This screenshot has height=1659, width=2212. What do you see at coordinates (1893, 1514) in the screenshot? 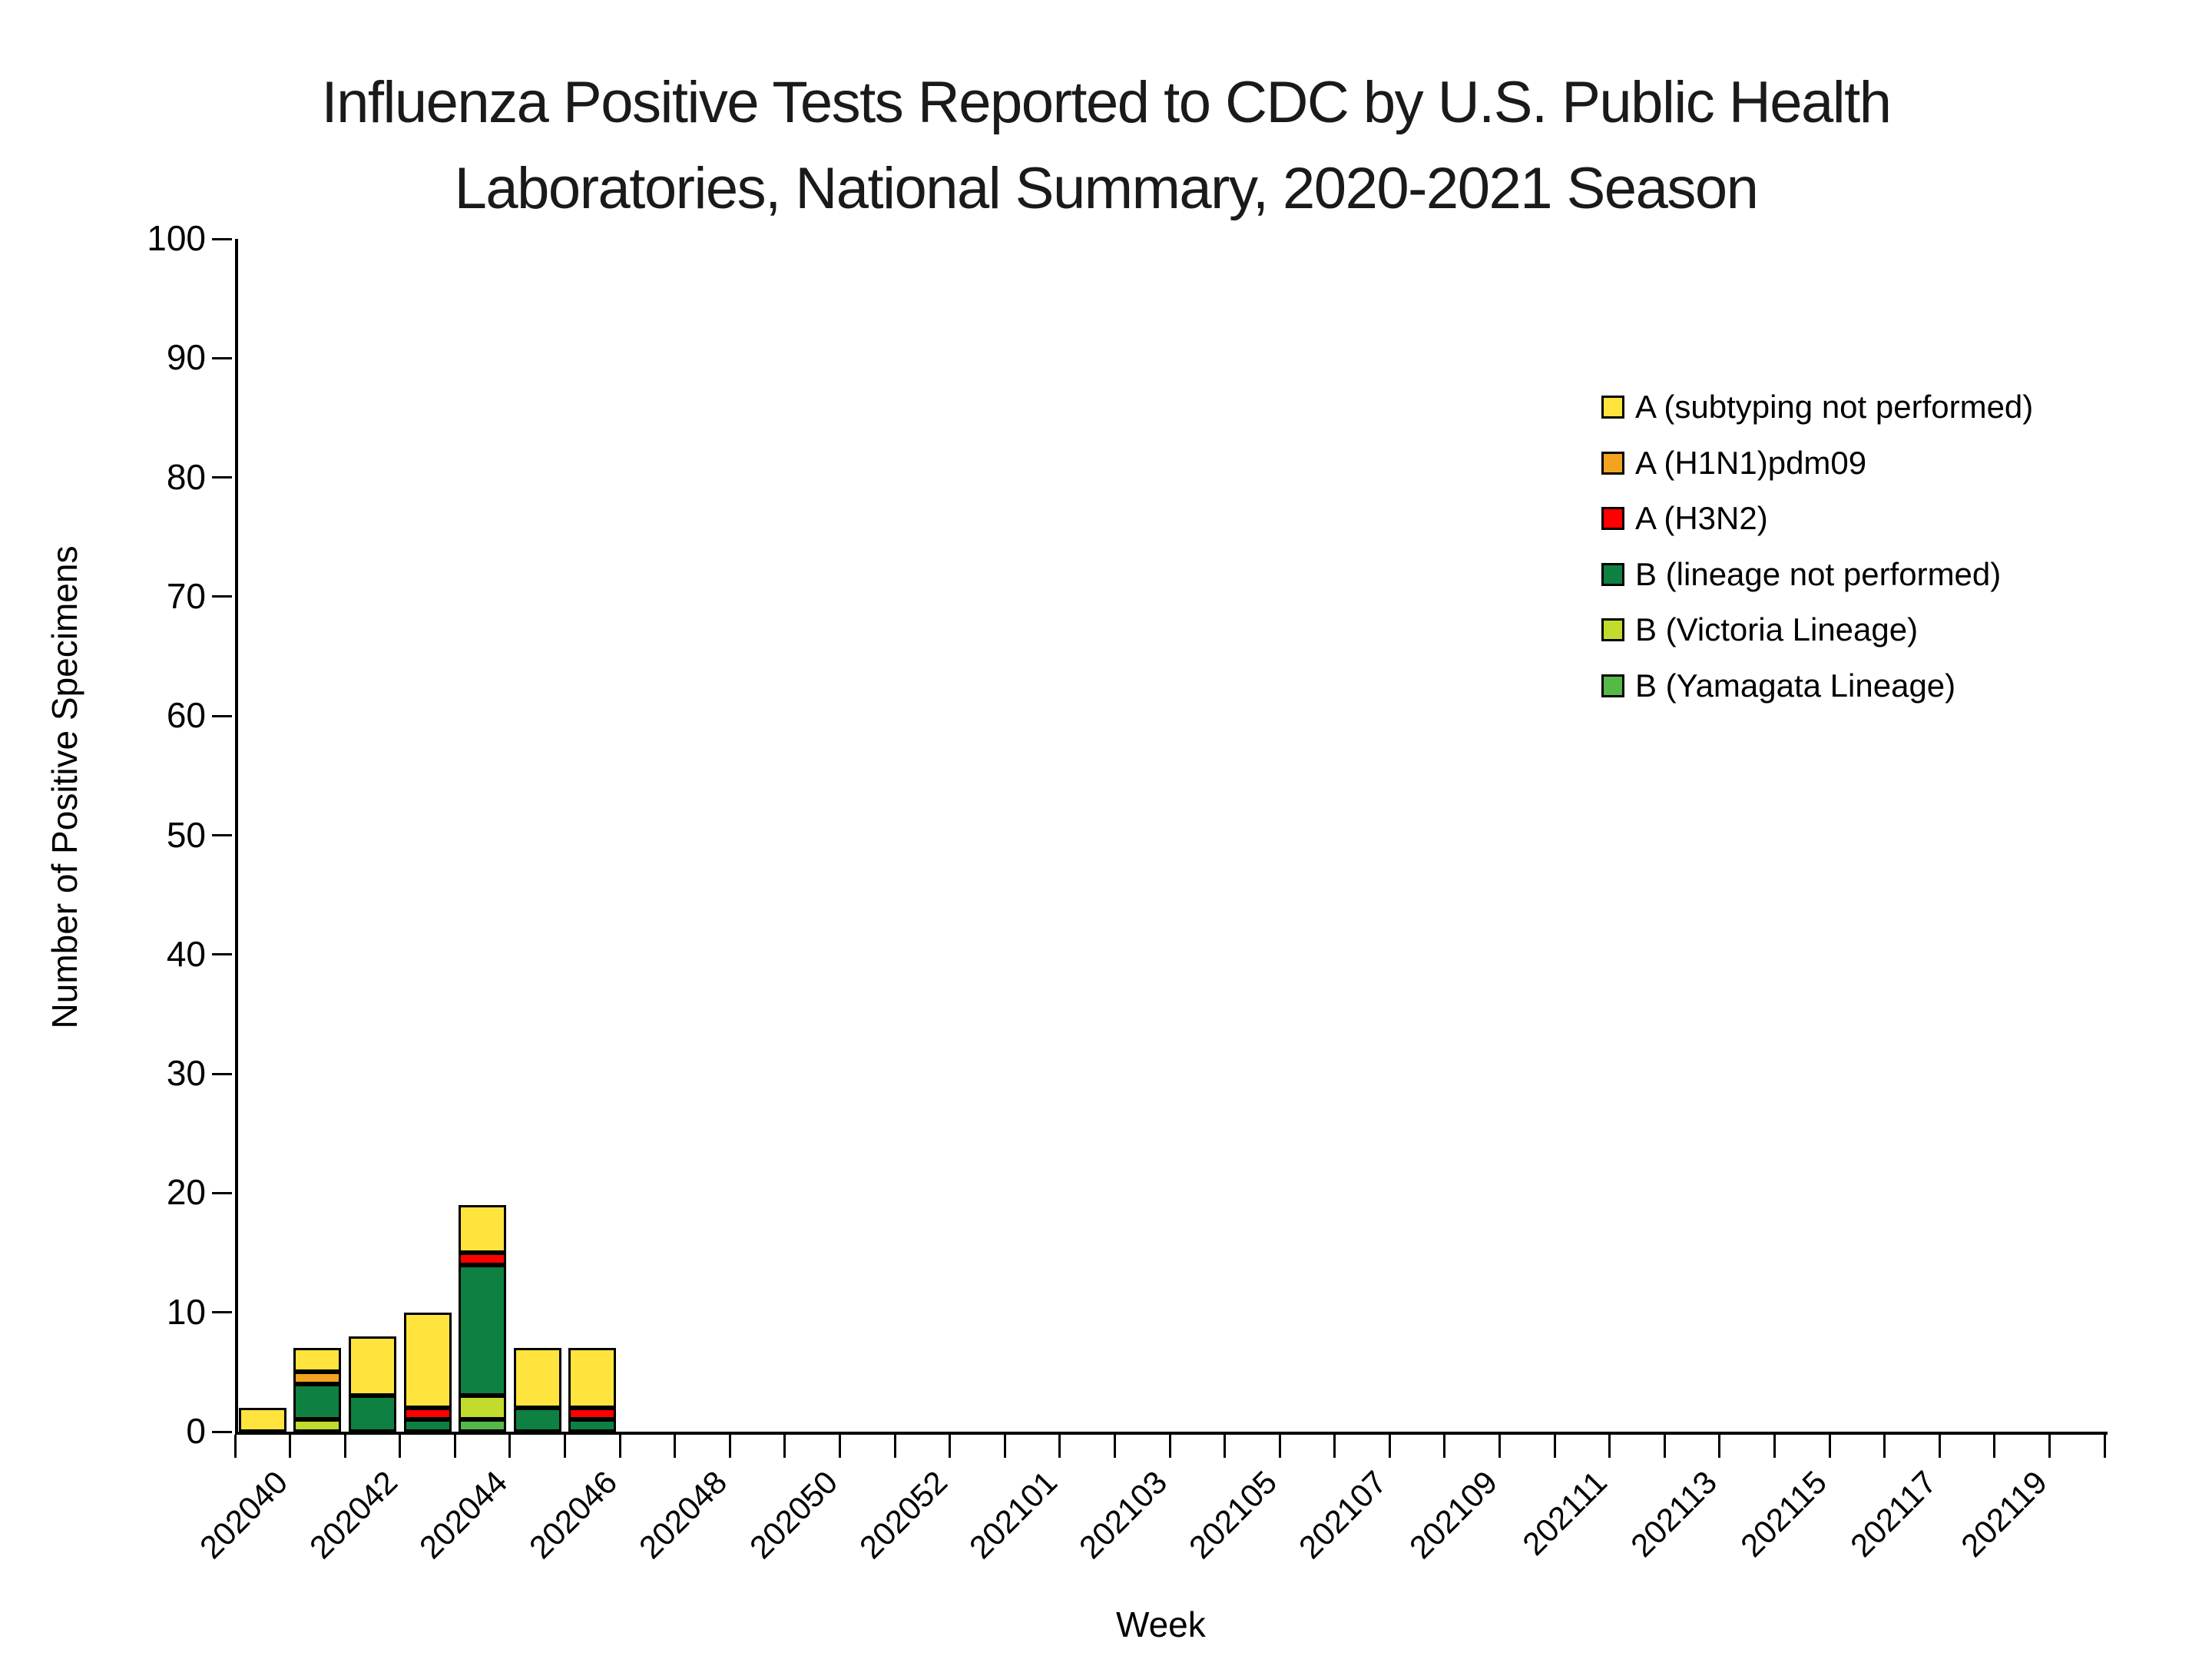
I see `x-axis-tick-label: 202117` at bounding box center [1893, 1514].